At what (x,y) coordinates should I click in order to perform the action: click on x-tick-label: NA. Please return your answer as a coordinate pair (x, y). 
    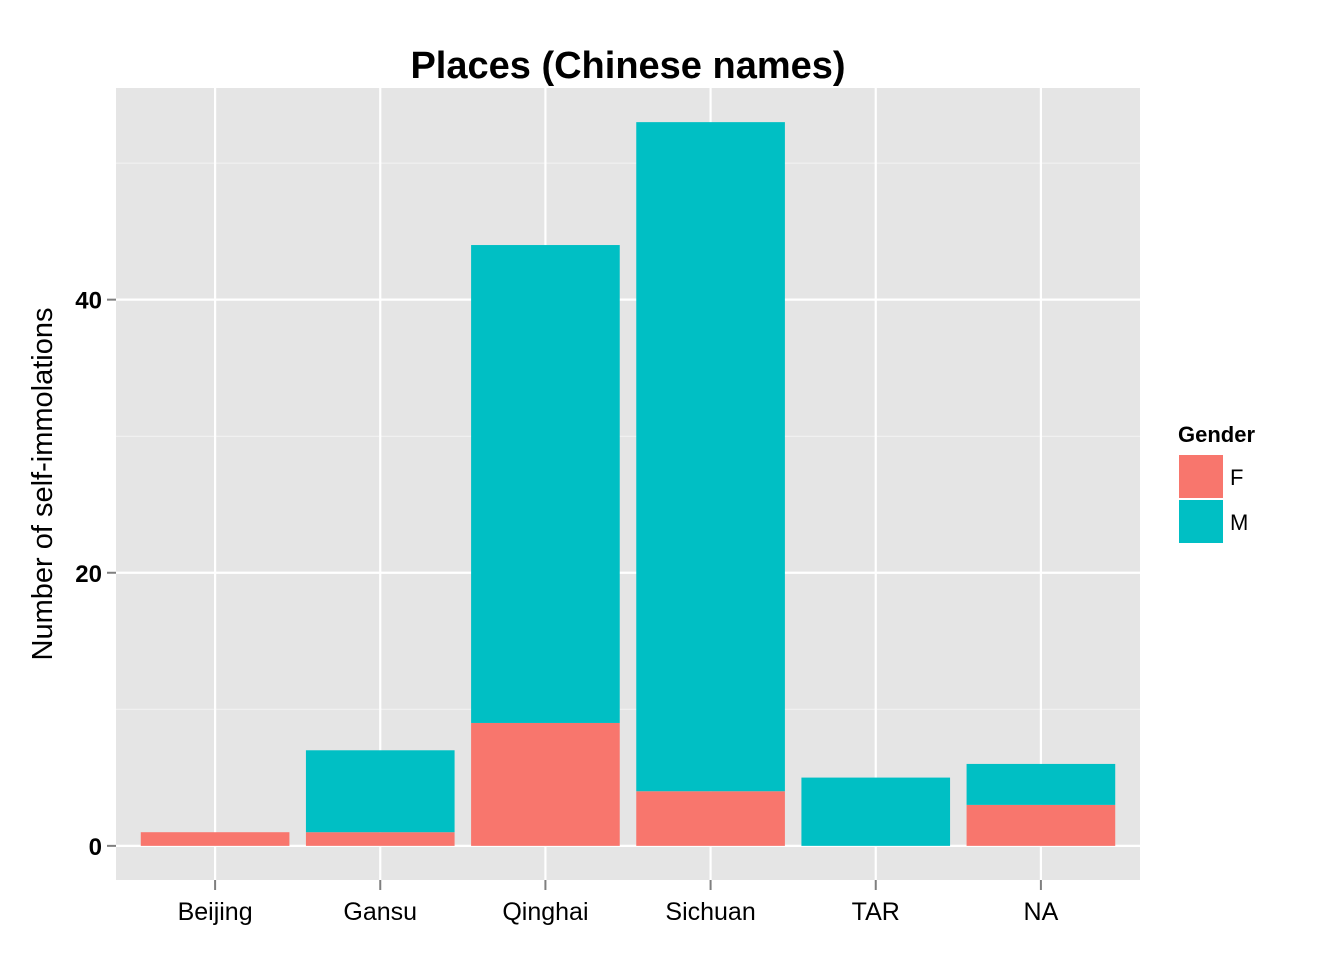
    Looking at the image, I should click on (1041, 912).